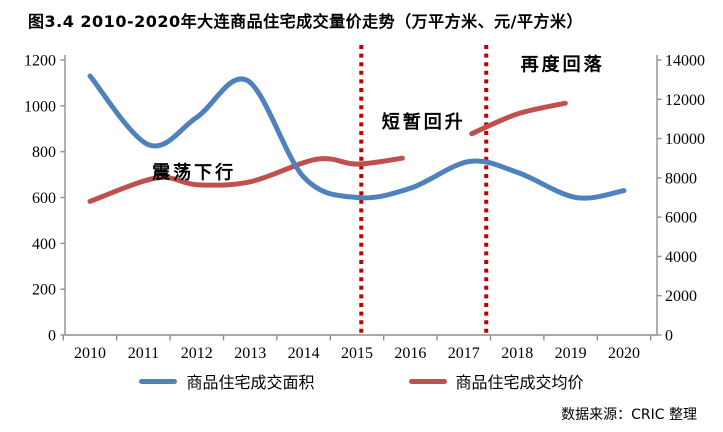  What do you see at coordinates (44, 152) in the screenshot?
I see `left-axis-tick-label: 800` at bounding box center [44, 152].